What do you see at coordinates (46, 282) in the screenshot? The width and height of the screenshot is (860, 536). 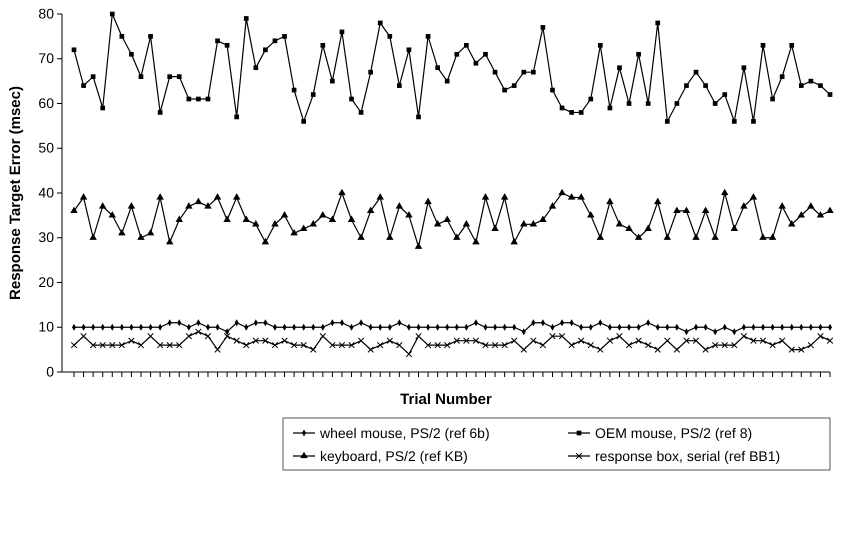 I see `y-tick-label: 20` at bounding box center [46, 282].